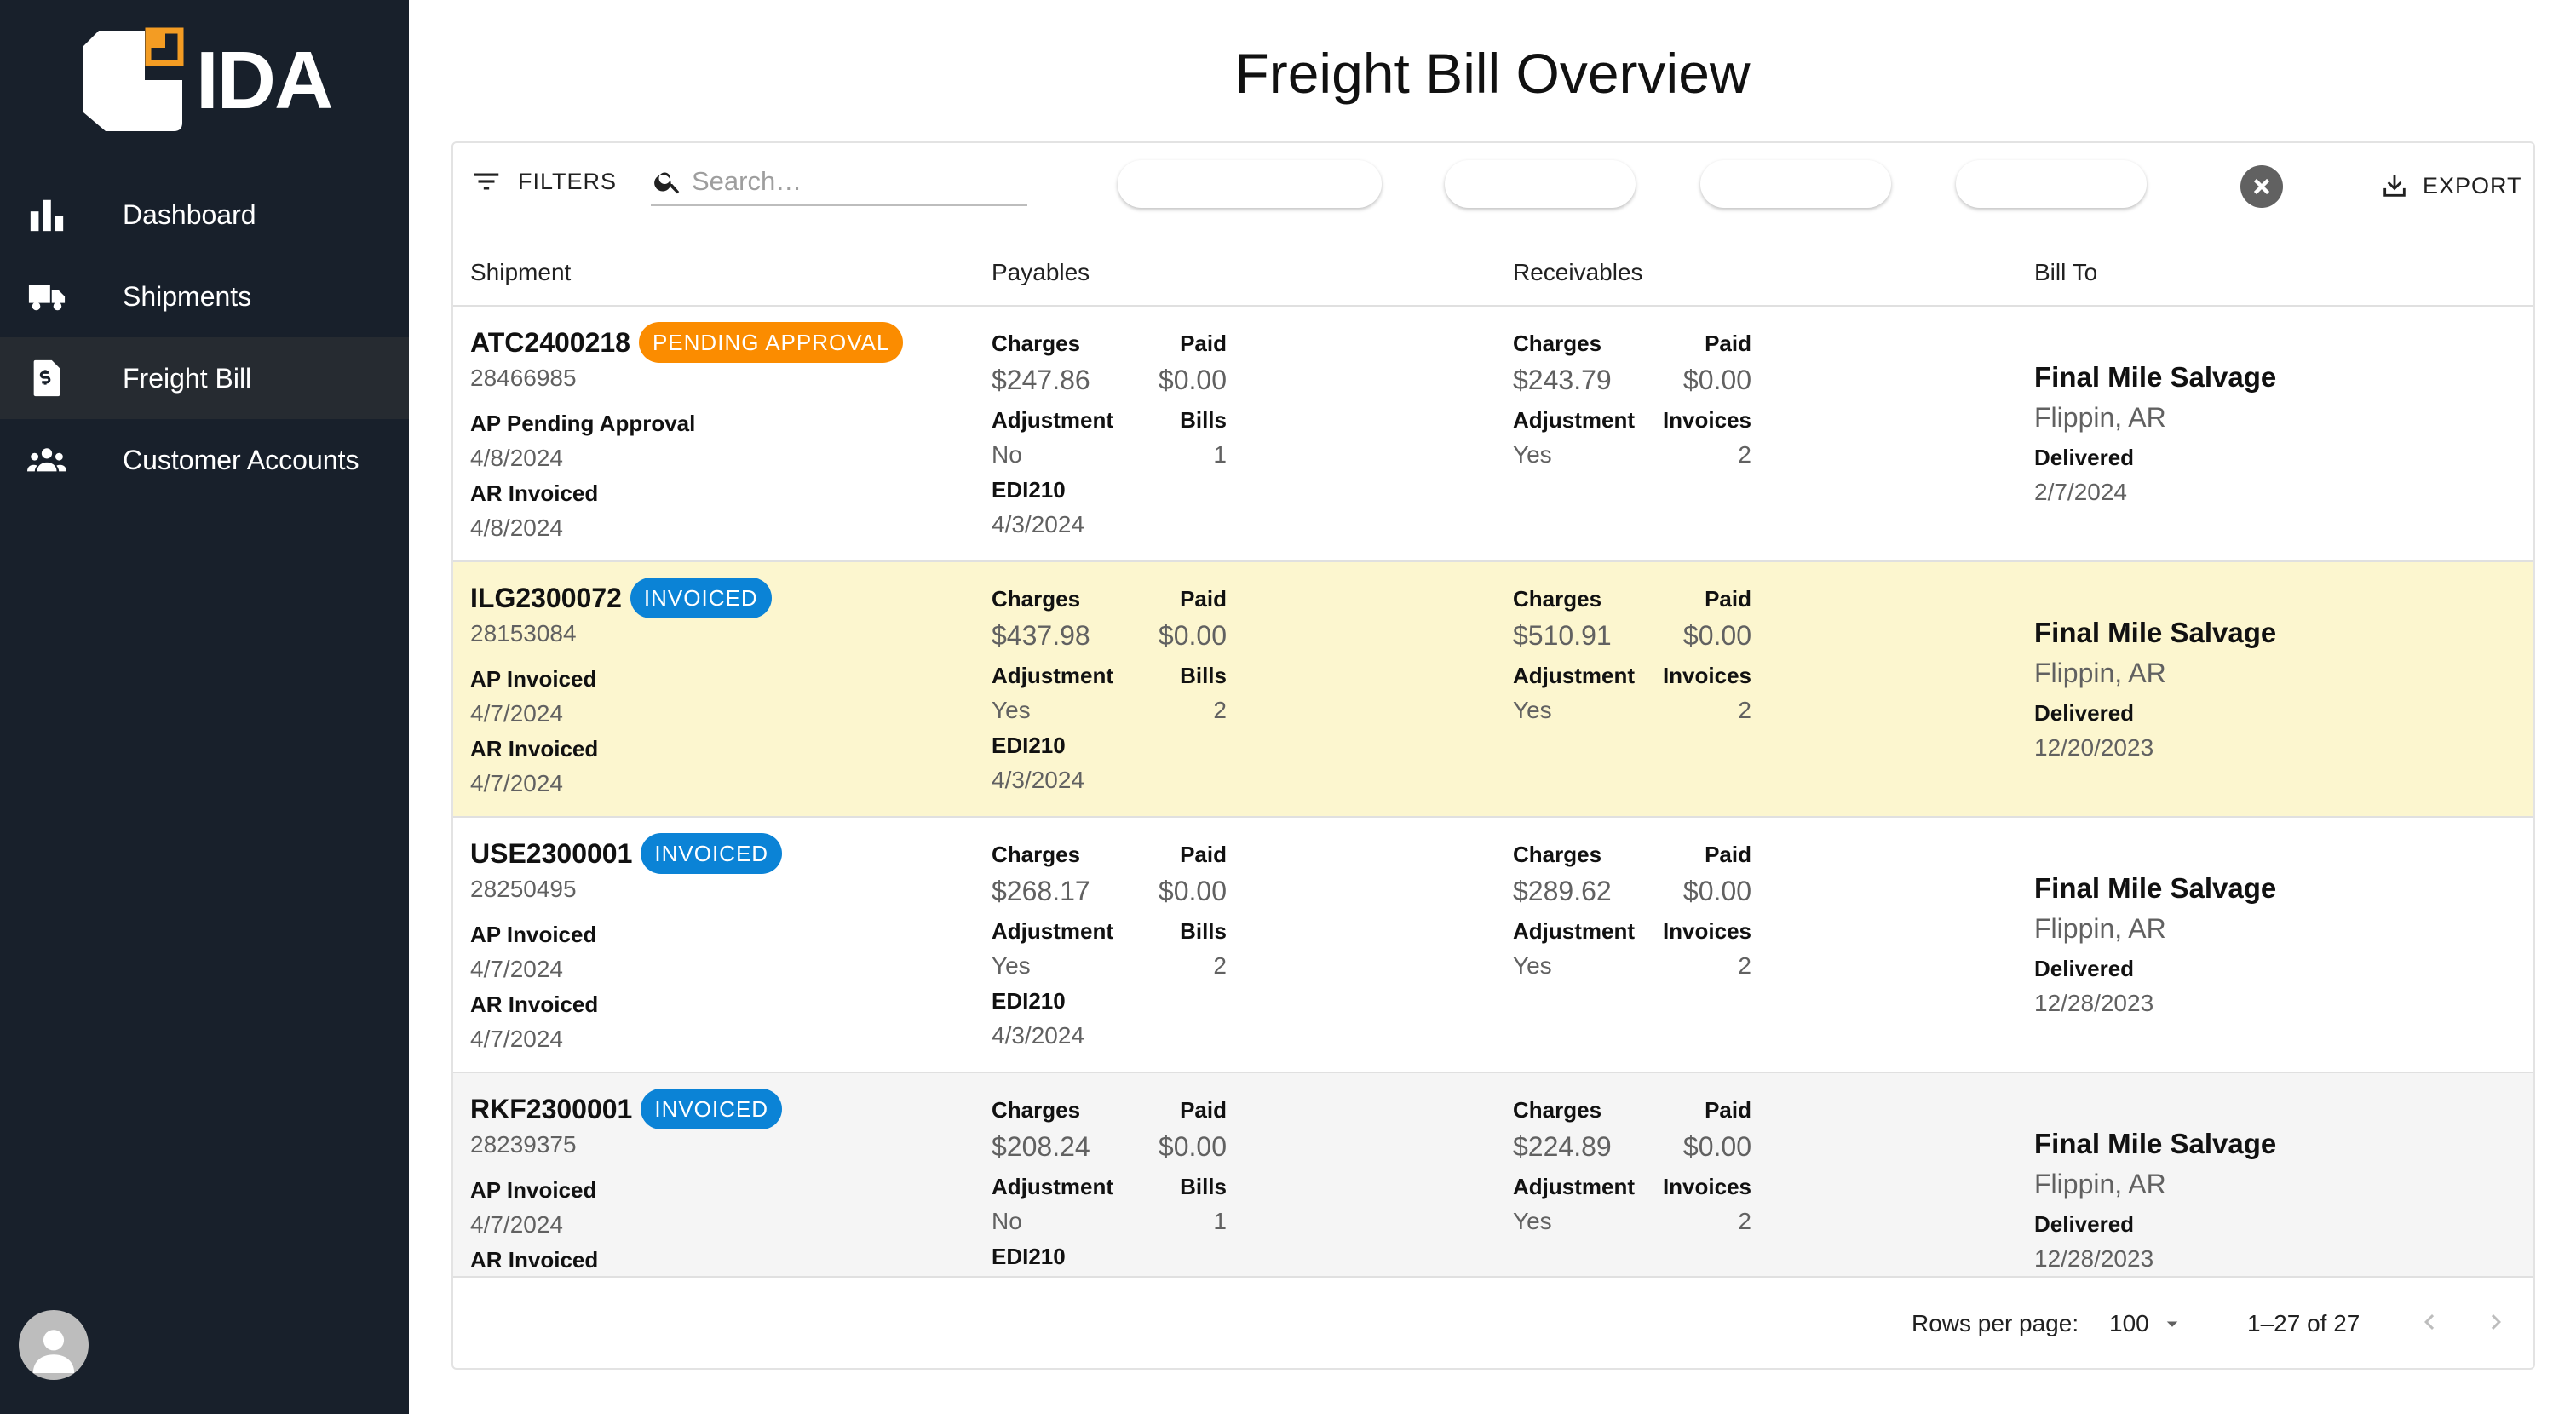 This screenshot has height=1414, width=2576. I want to click on payables-paid-value: $0.00, so click(1193, 1146).